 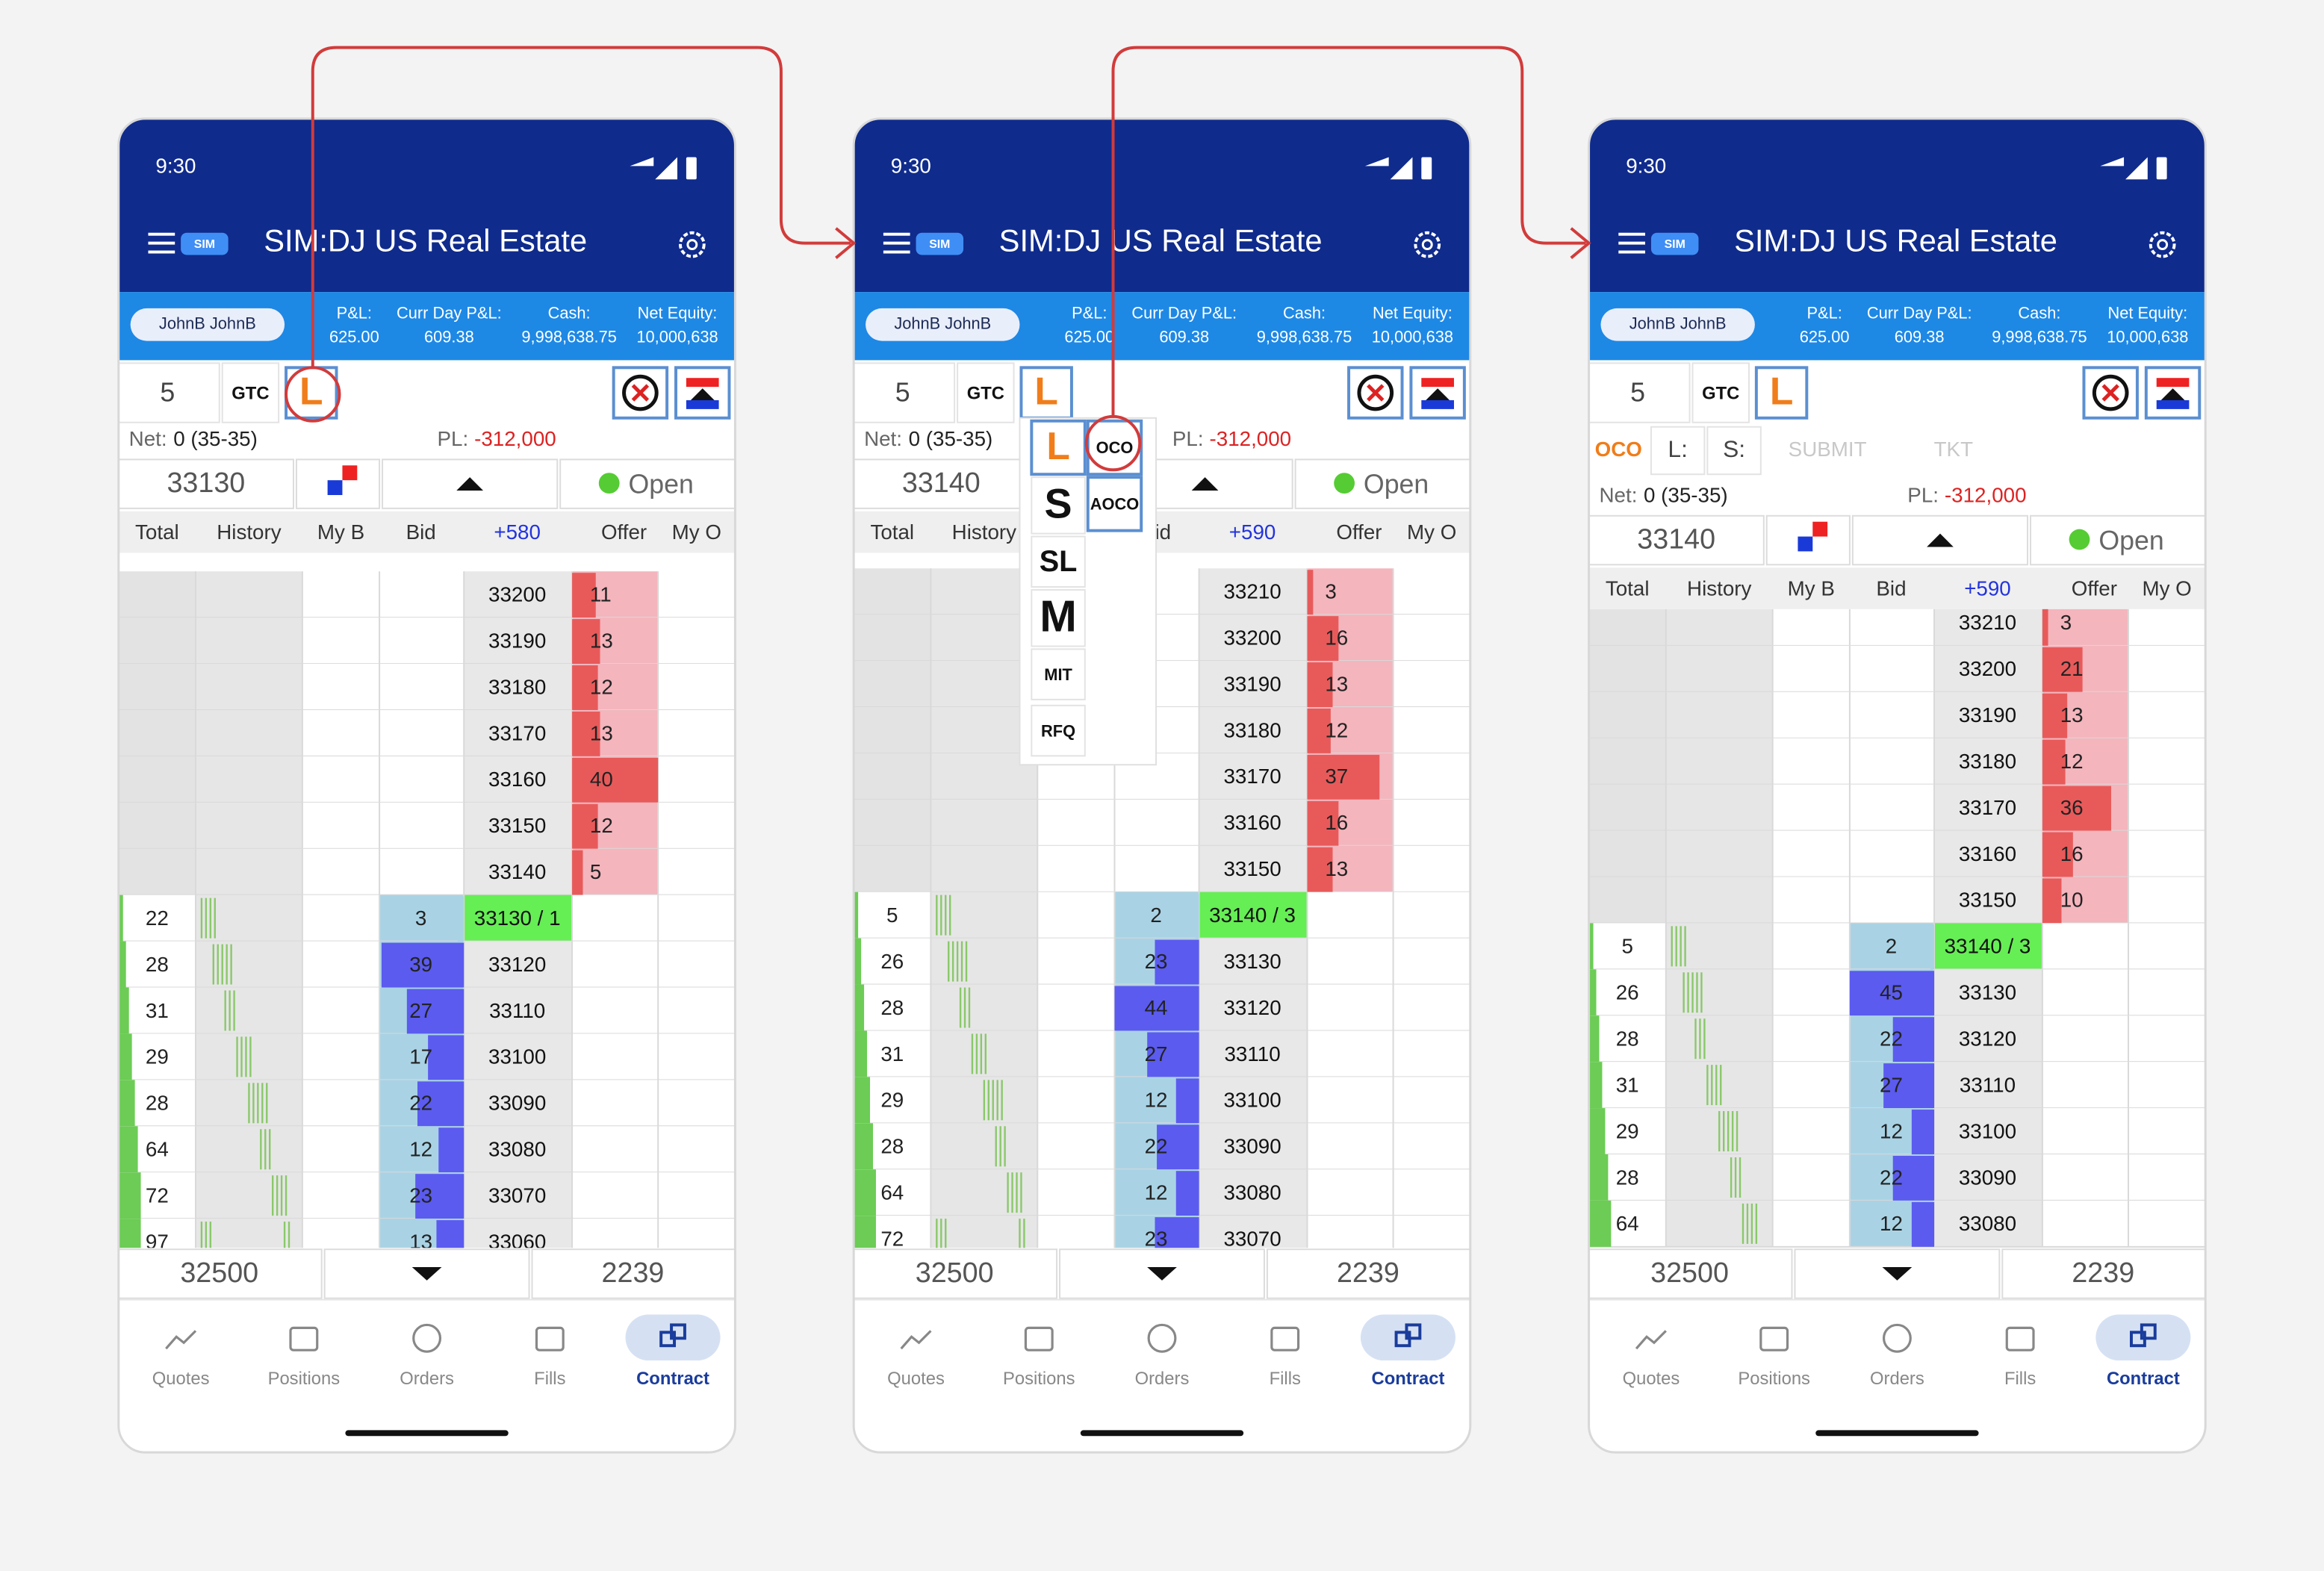 What do you see at coordinates (892, 1100) in the screenshot?
I see `total-qty: 29` at bounding box center [892, 1100].